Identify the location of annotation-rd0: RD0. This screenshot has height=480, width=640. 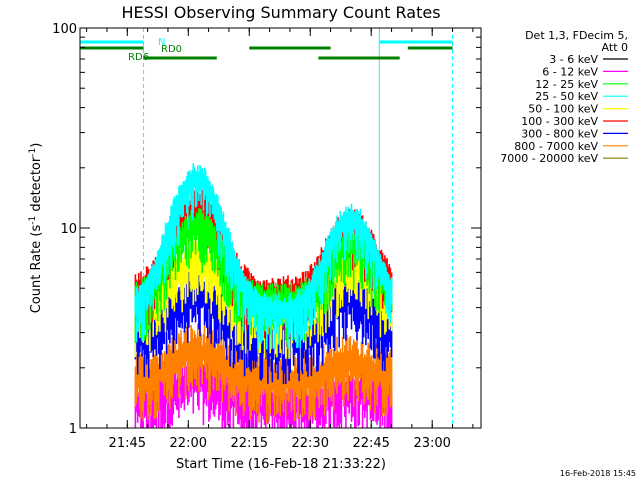
(171, 49).